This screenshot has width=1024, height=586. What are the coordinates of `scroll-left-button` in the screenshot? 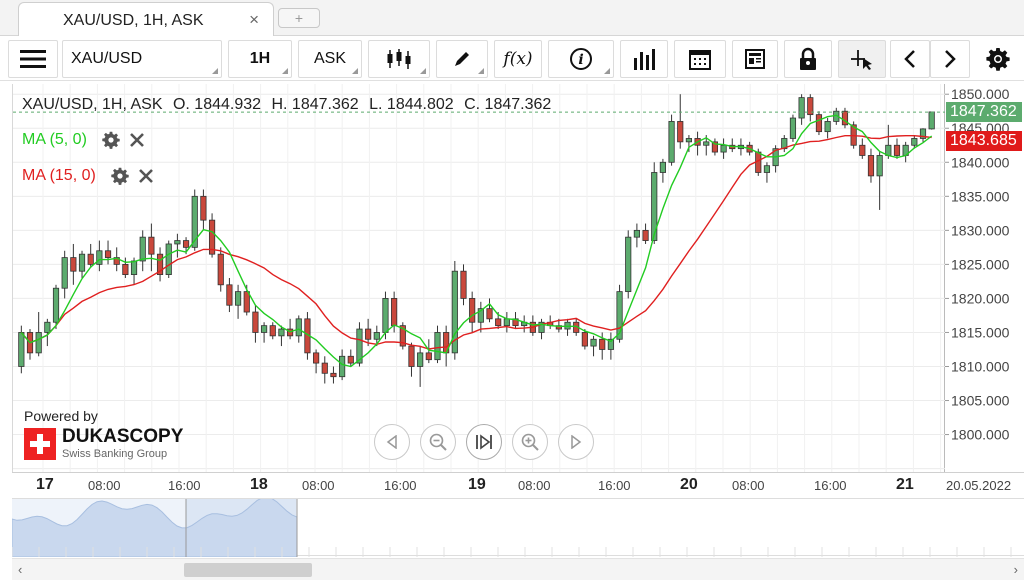 It's located at (910, 59).